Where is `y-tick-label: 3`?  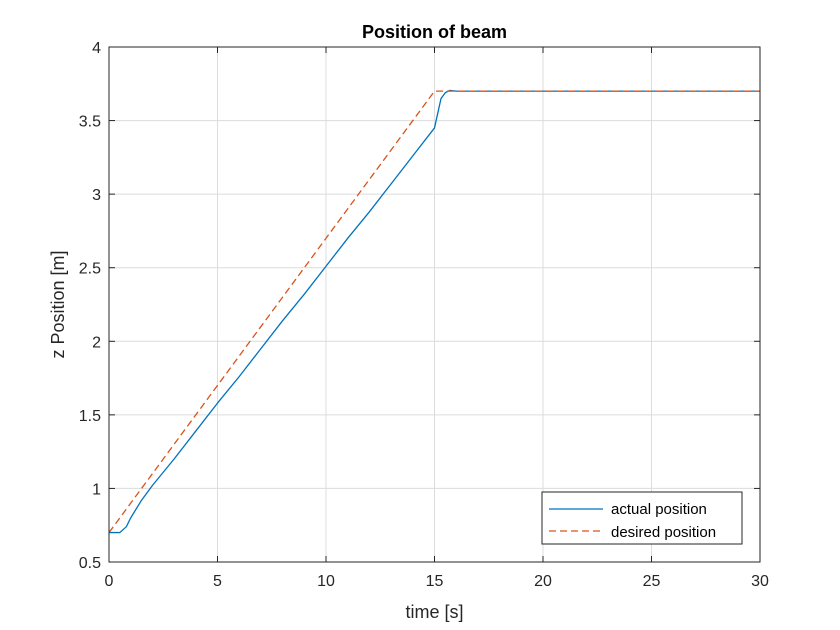 y-tick-label: 3 is located at coordinates (96, 195).